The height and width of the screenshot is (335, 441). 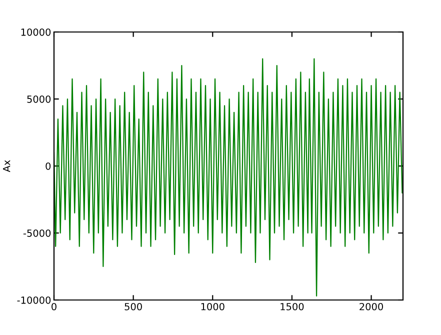 I want to click on x-tick-label: 1000, so click(x=212, y=306).